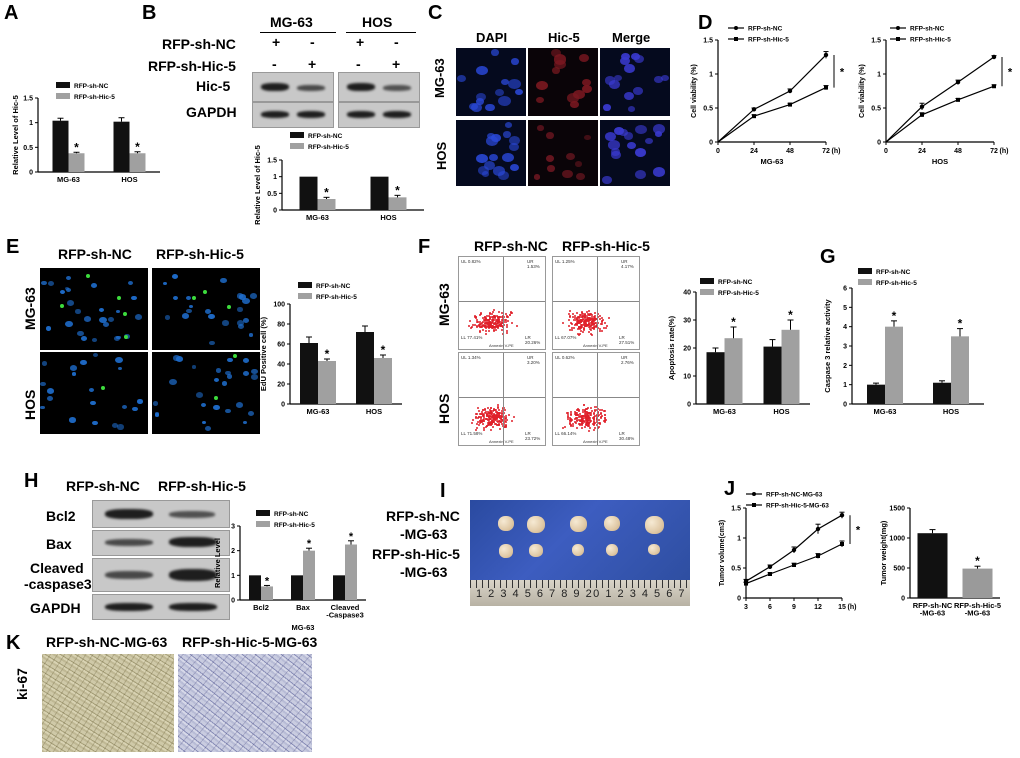 This screenshot has height=758, width=1020. Describe the element at coordinates (491, 82) in the screenshot. I see `micrograph-dapi-mg63` at that location.